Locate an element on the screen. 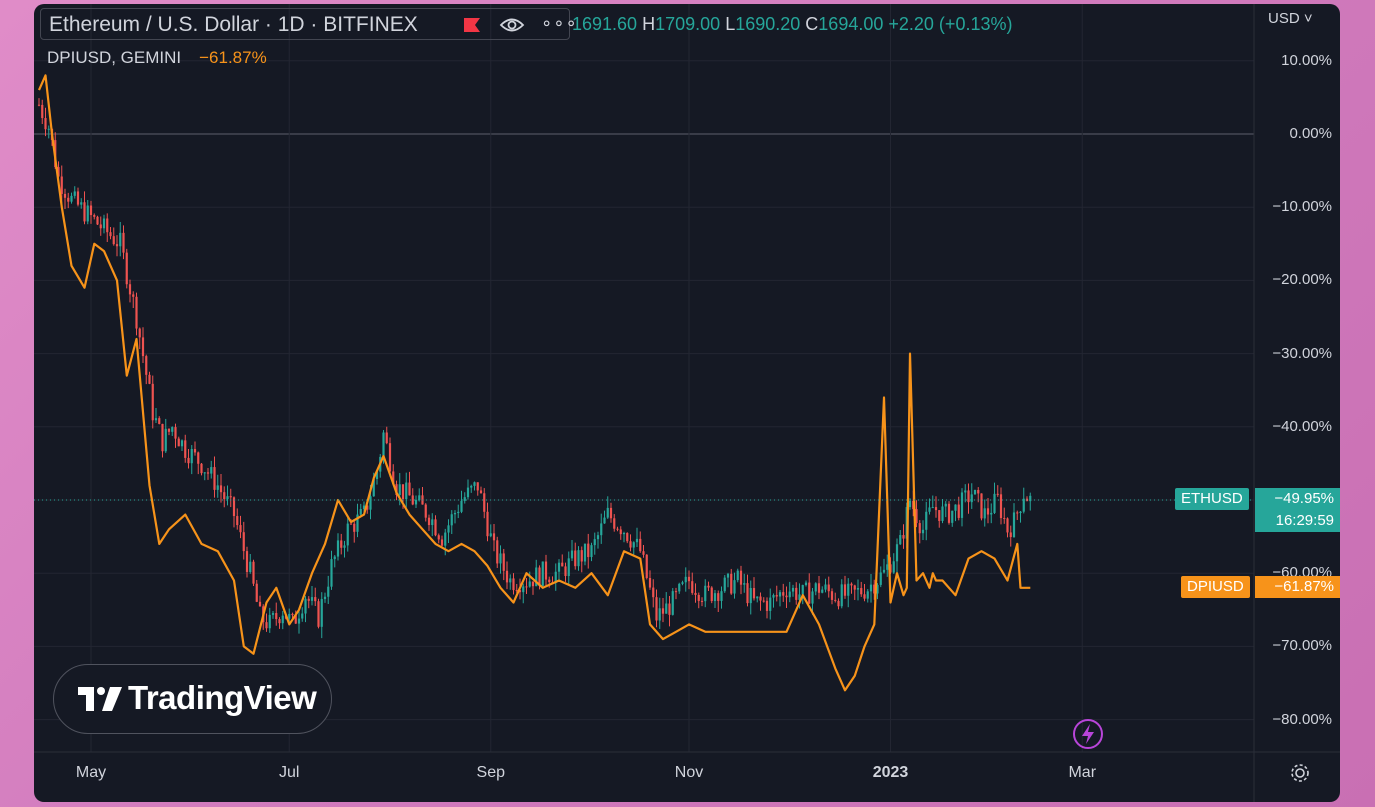 This screenshot has height=807, width=1375. compare-legend: DPIUSD, GEMINI −61.87% is located at coordinates (157, 58).